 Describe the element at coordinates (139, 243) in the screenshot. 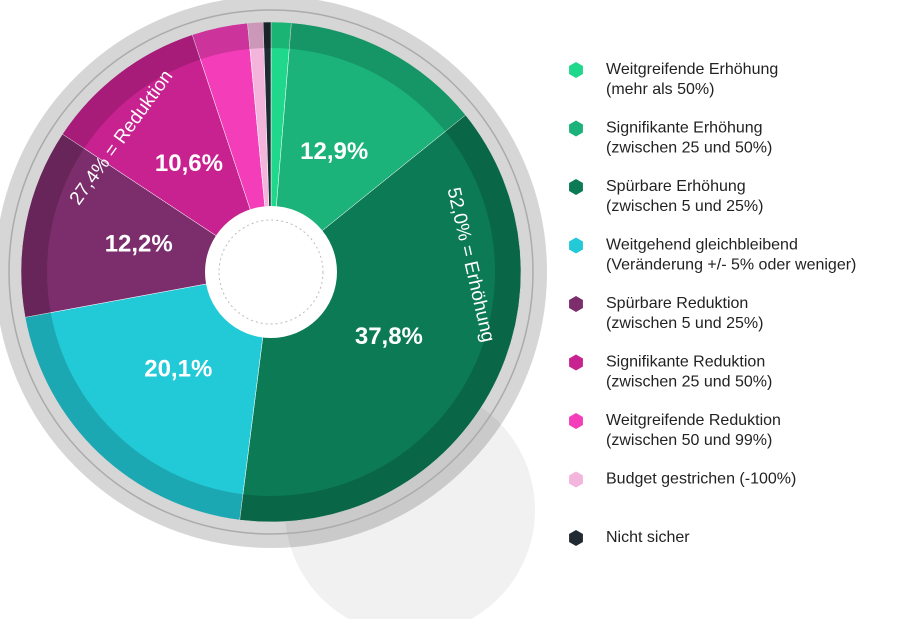

I see `value-label: 12,2%` at that location.